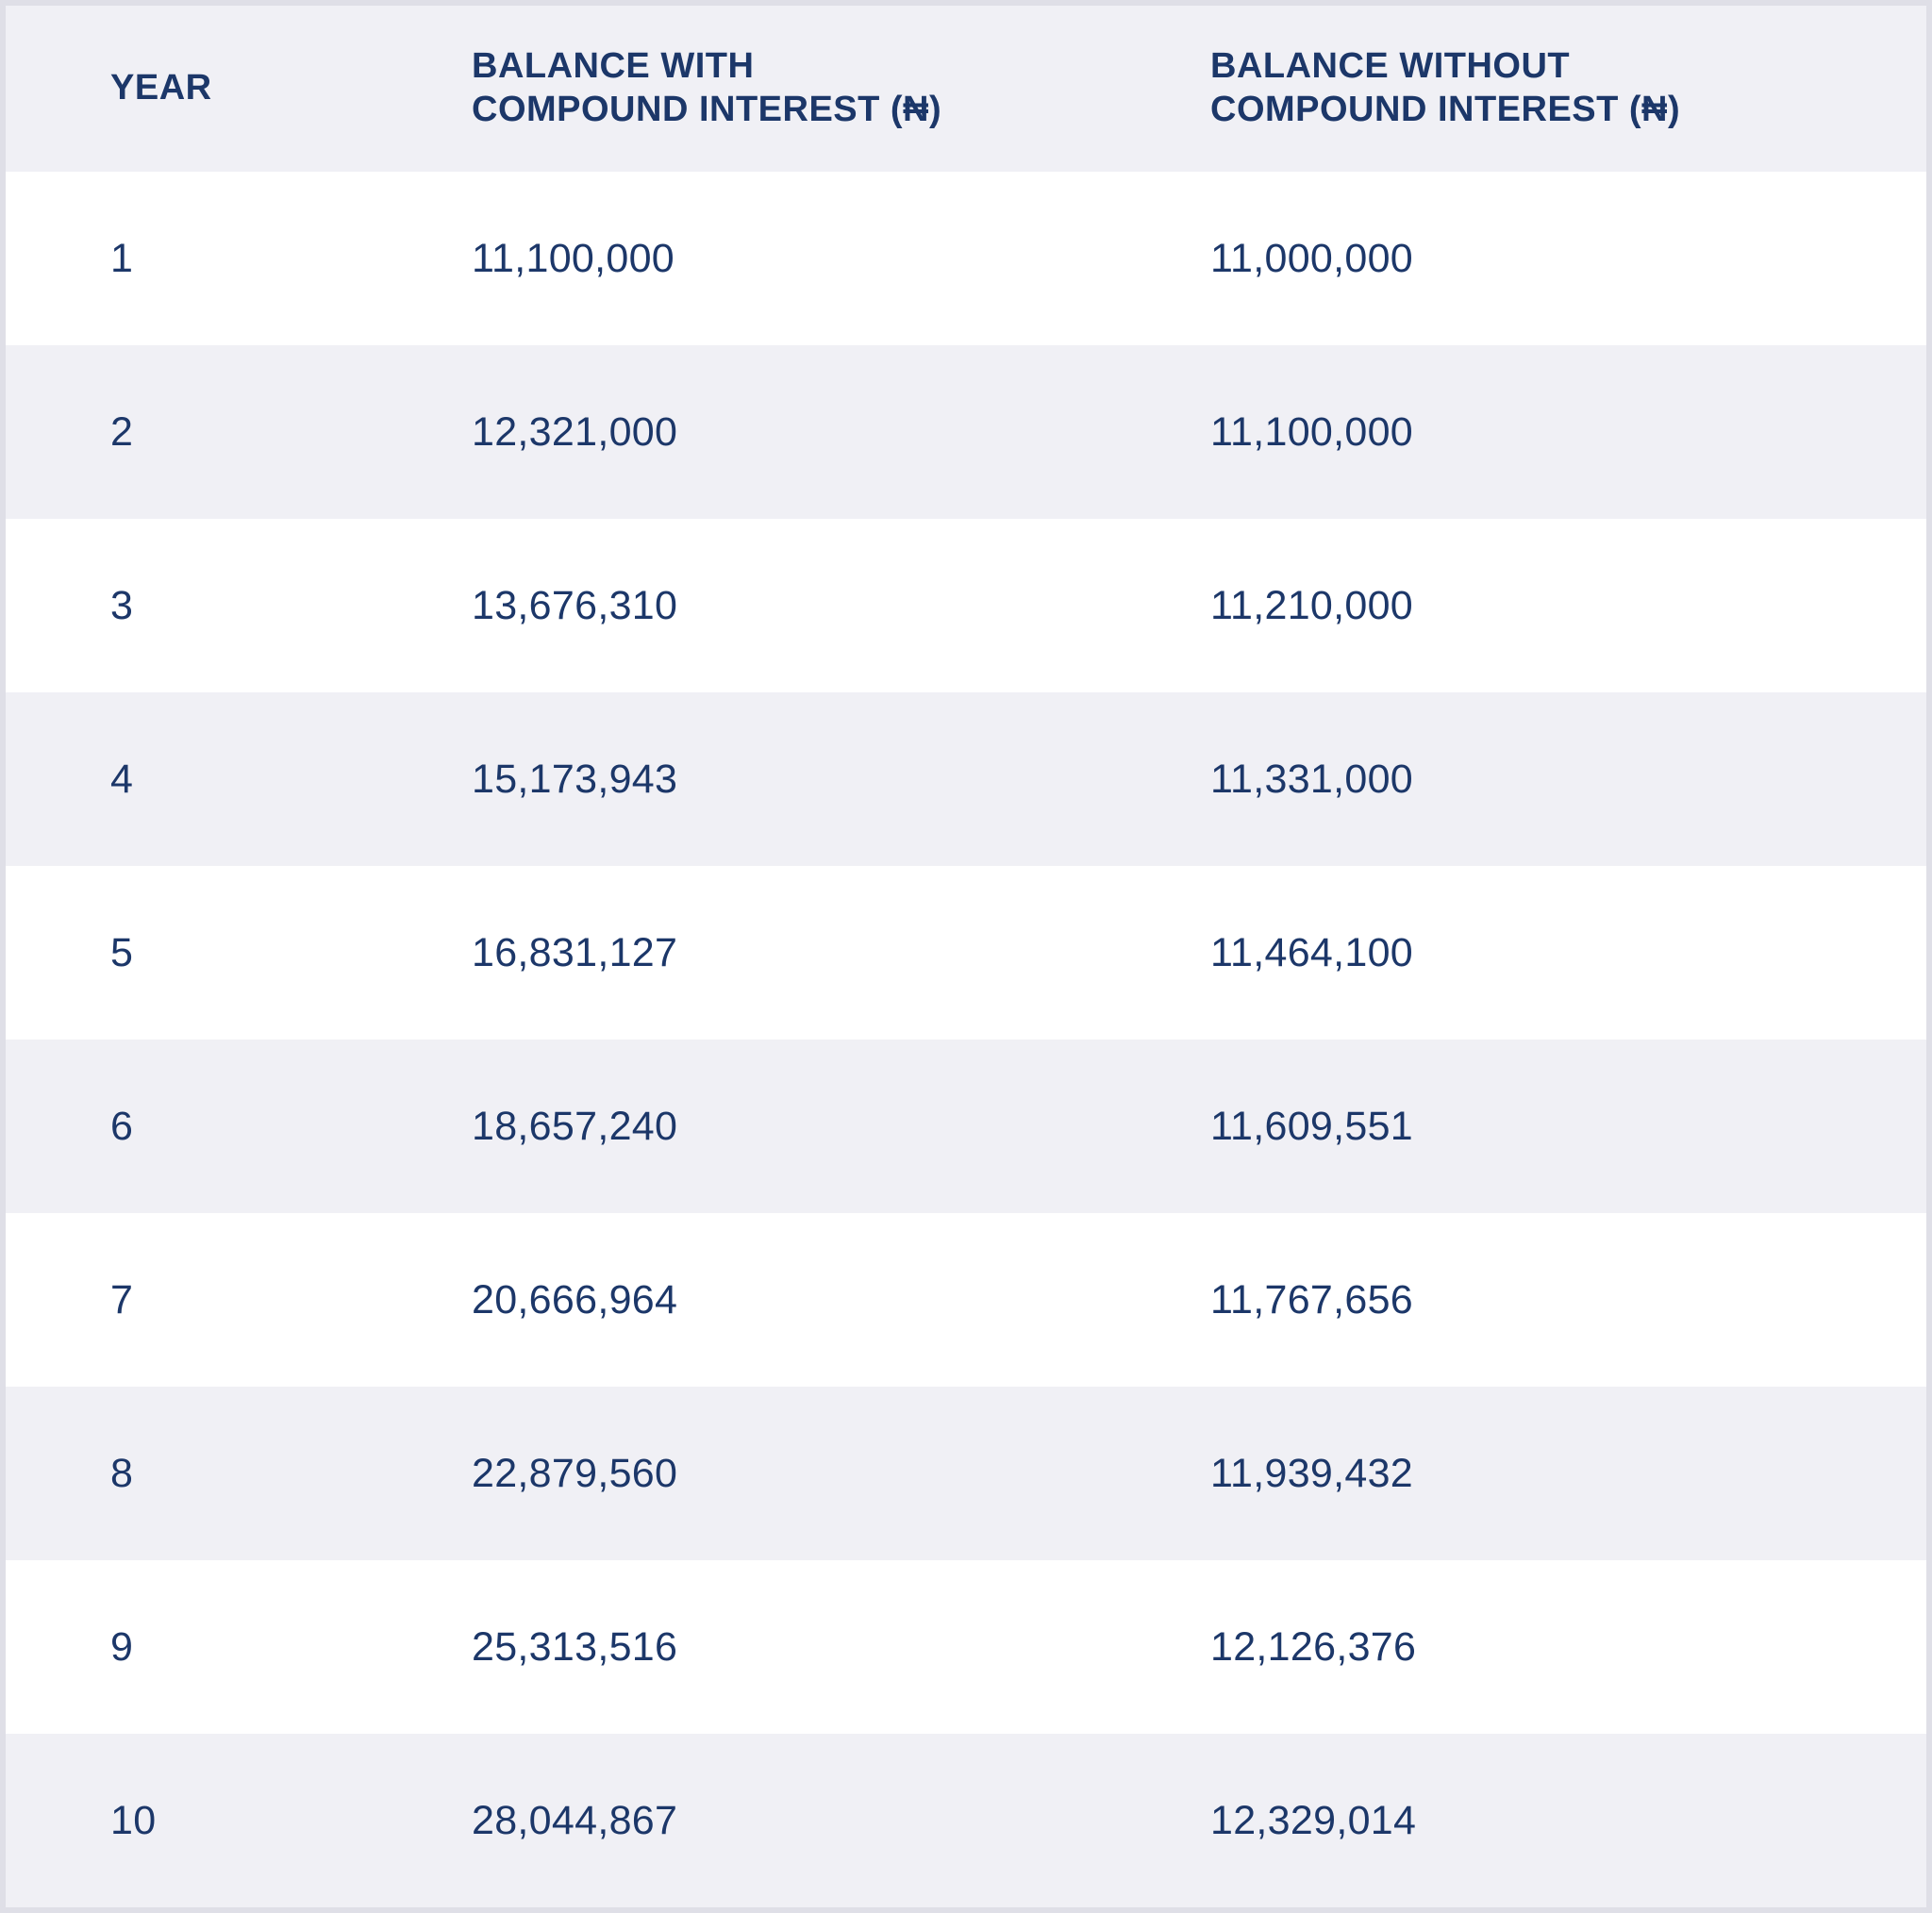  What do you see at coordinates (575, 1647) in the screenshot?
I see `balance-with-compound-interest-cell: 25,313,516` at bounding box center [575, 1647].